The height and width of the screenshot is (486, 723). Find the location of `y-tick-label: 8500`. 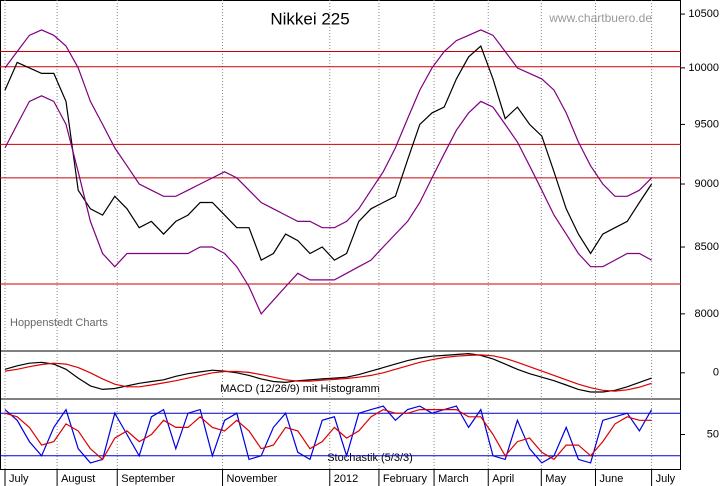

y-tick-label: 8500 is located at coordinates (707, 247).